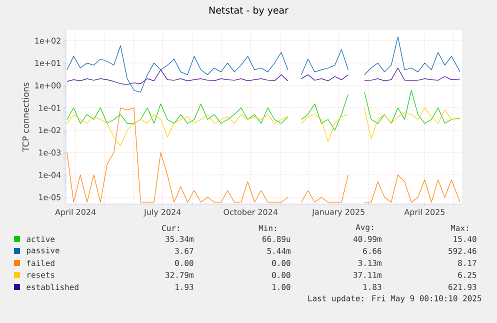 The height and width of the screenshot is (323, 497). Describe the element at coordinates (248, 11) in the screenshot. I see `chart-title: Netstat - by year` at that location.